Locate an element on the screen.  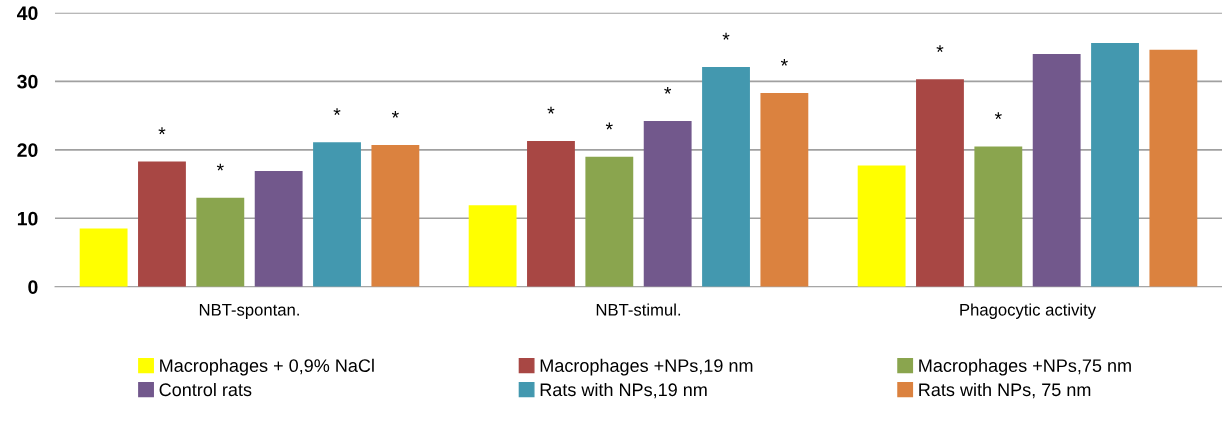
y-tick-label: 20 is located at coordinates (27, 150).